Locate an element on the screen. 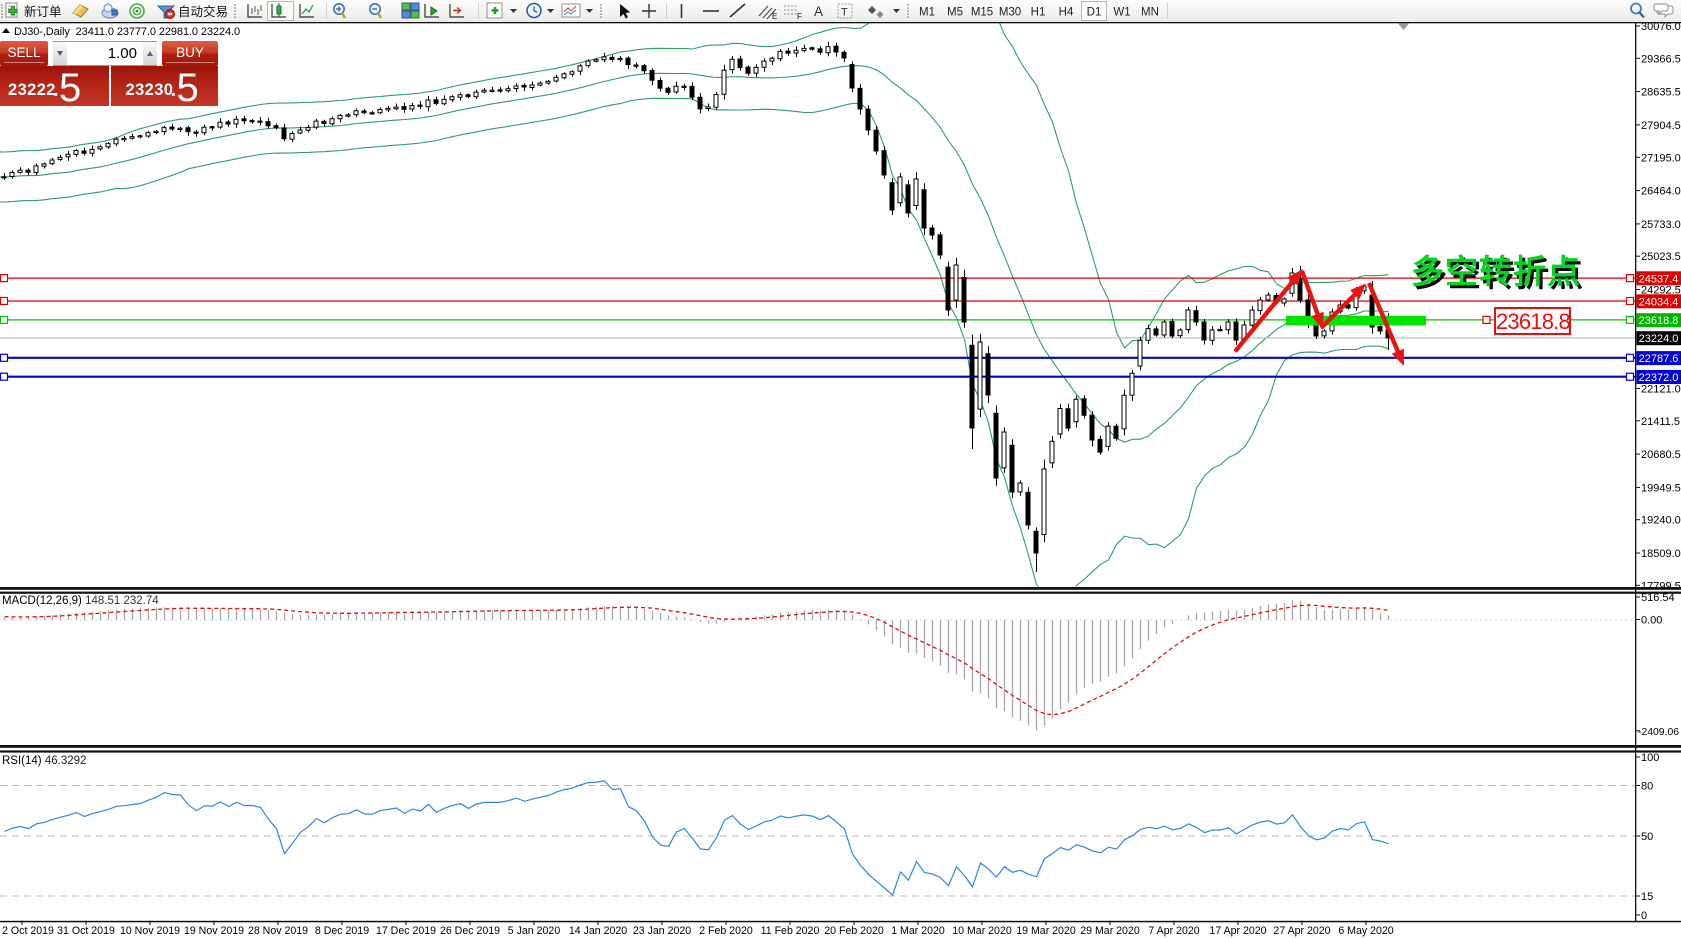  svg-text: T is located at coordinates (844, 13).